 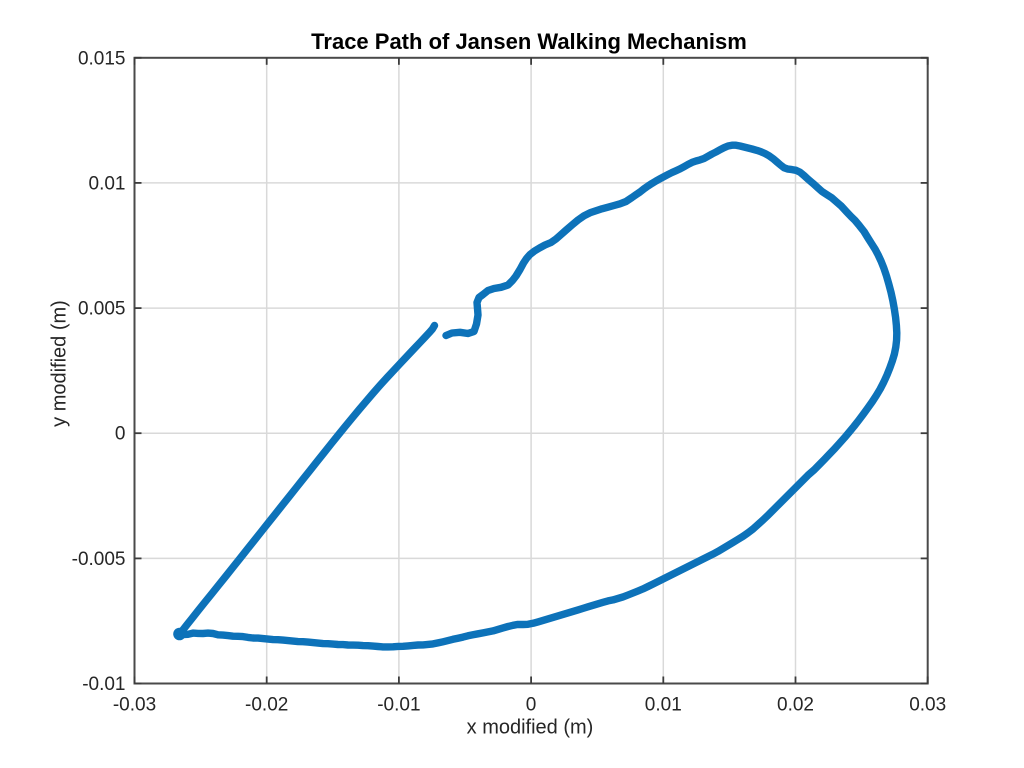 I want to click on svg-text: -0.005, so click(x=99, y=559).